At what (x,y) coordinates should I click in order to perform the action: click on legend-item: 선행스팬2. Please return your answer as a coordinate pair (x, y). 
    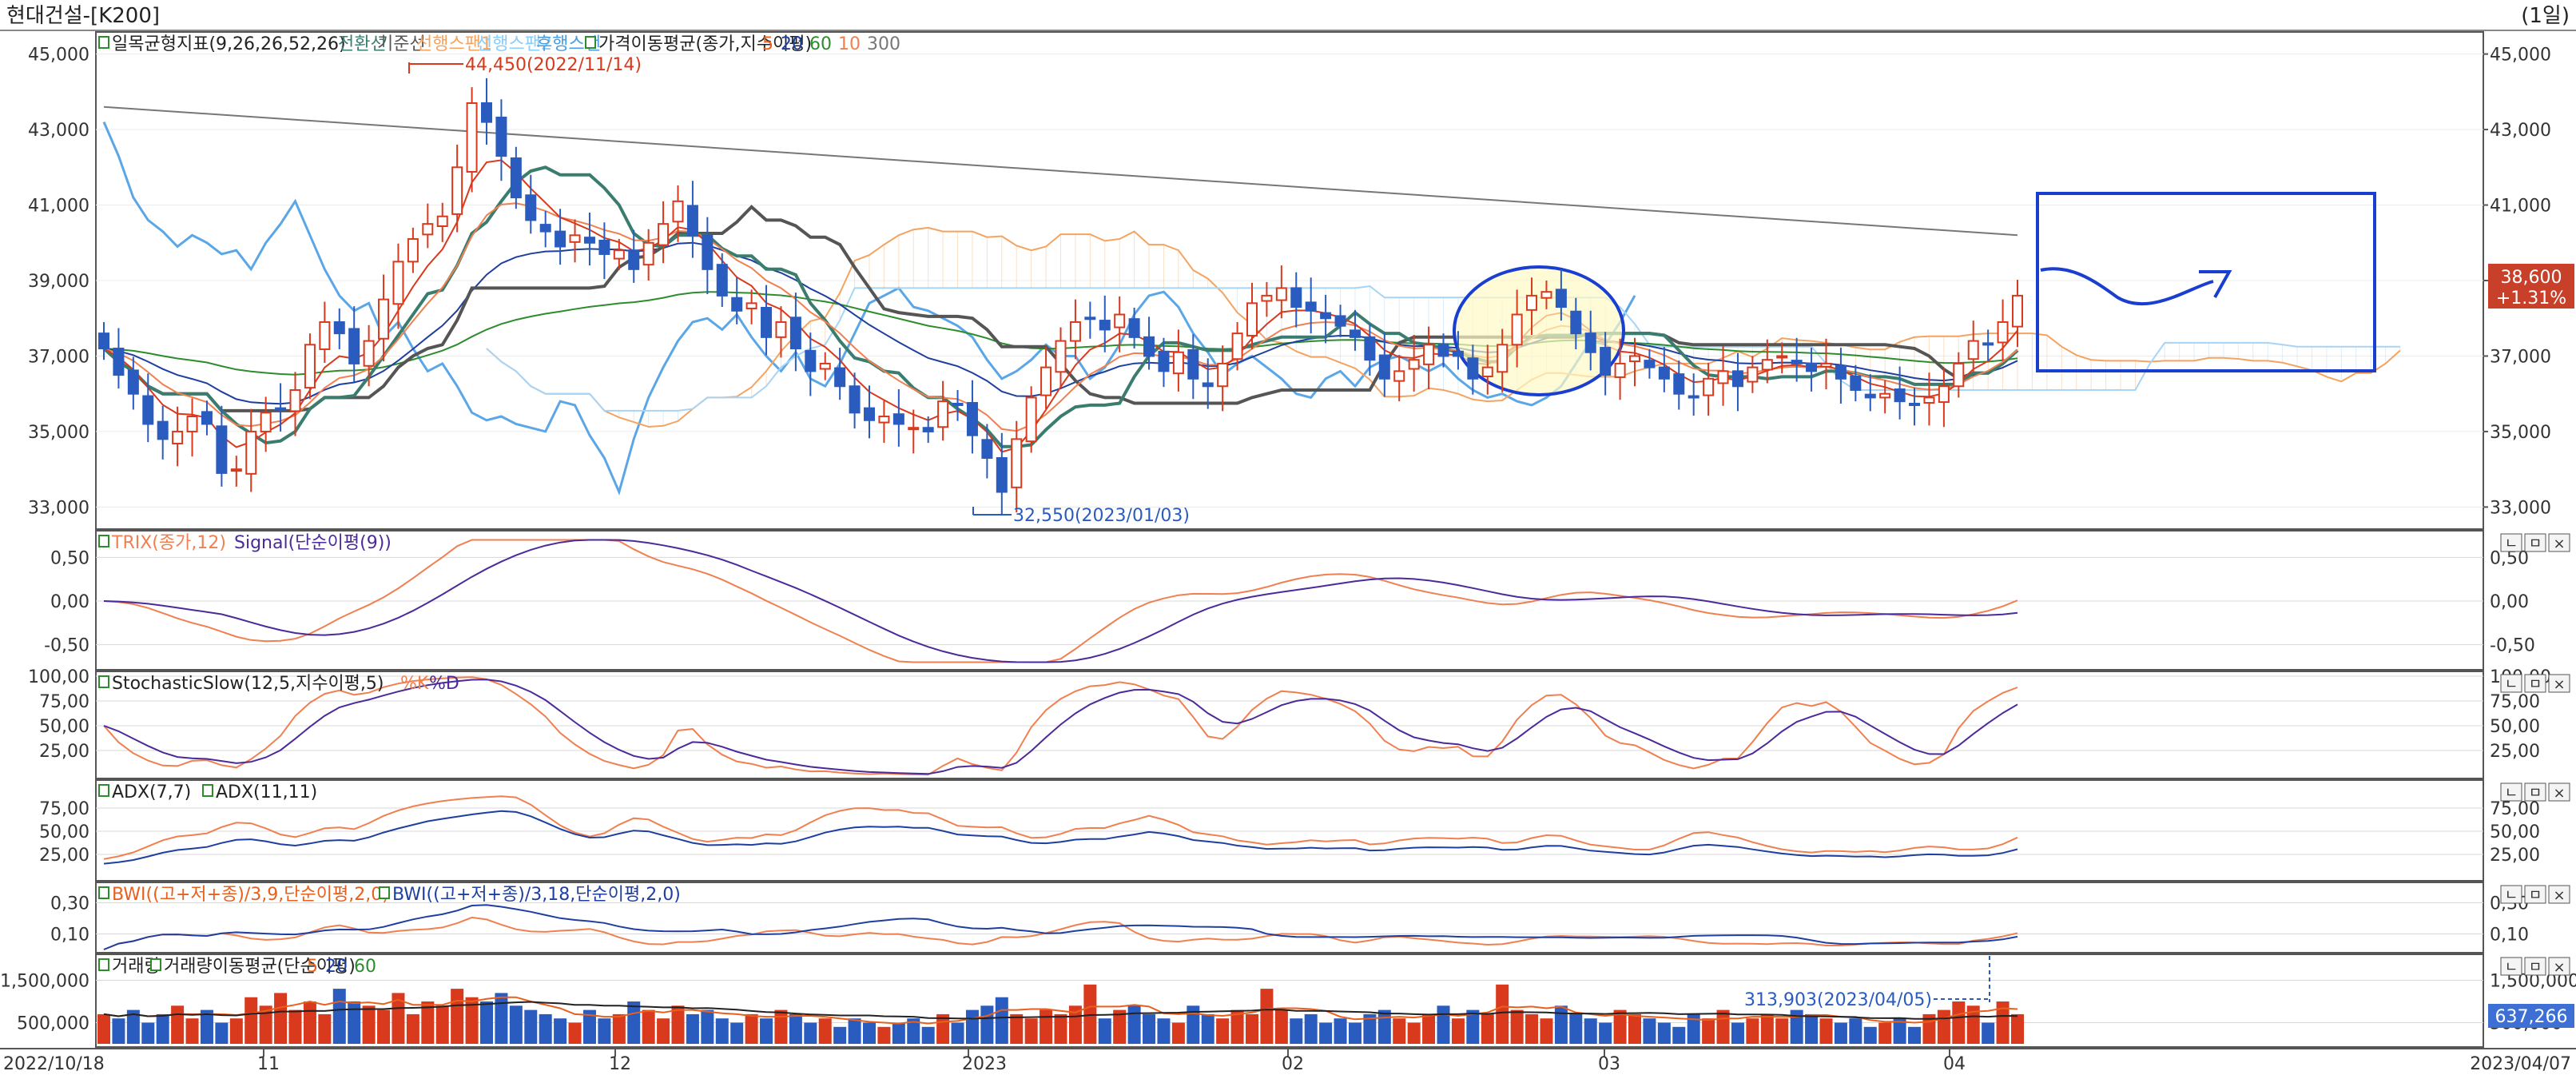
    Looking at the image, I should click on (514, 44).